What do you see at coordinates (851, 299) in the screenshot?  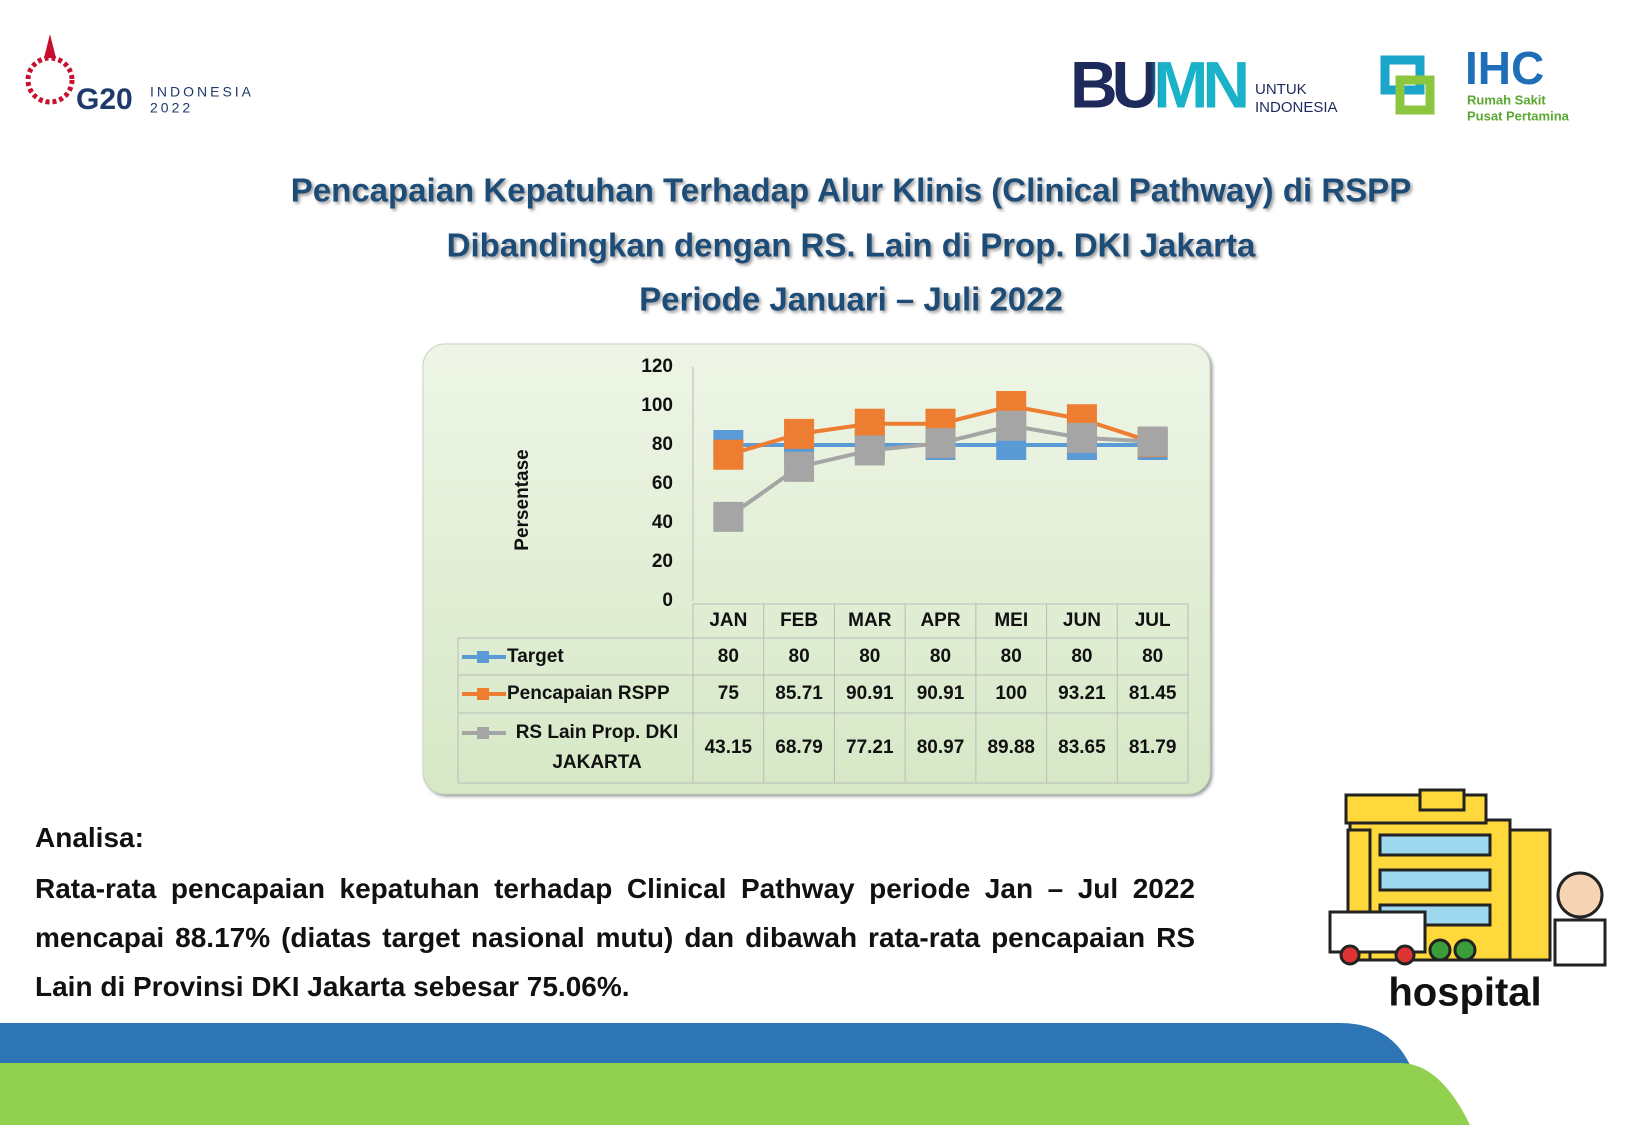 I see `title-line: Periode Januari – Juli 2022` at bounding box center [851, 299].